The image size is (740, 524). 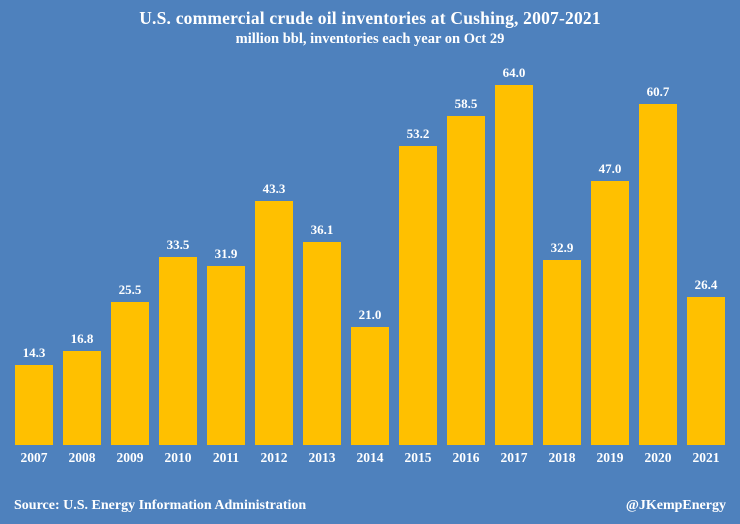 I want to click on year-label: 2020, so click(x=658, y=457).